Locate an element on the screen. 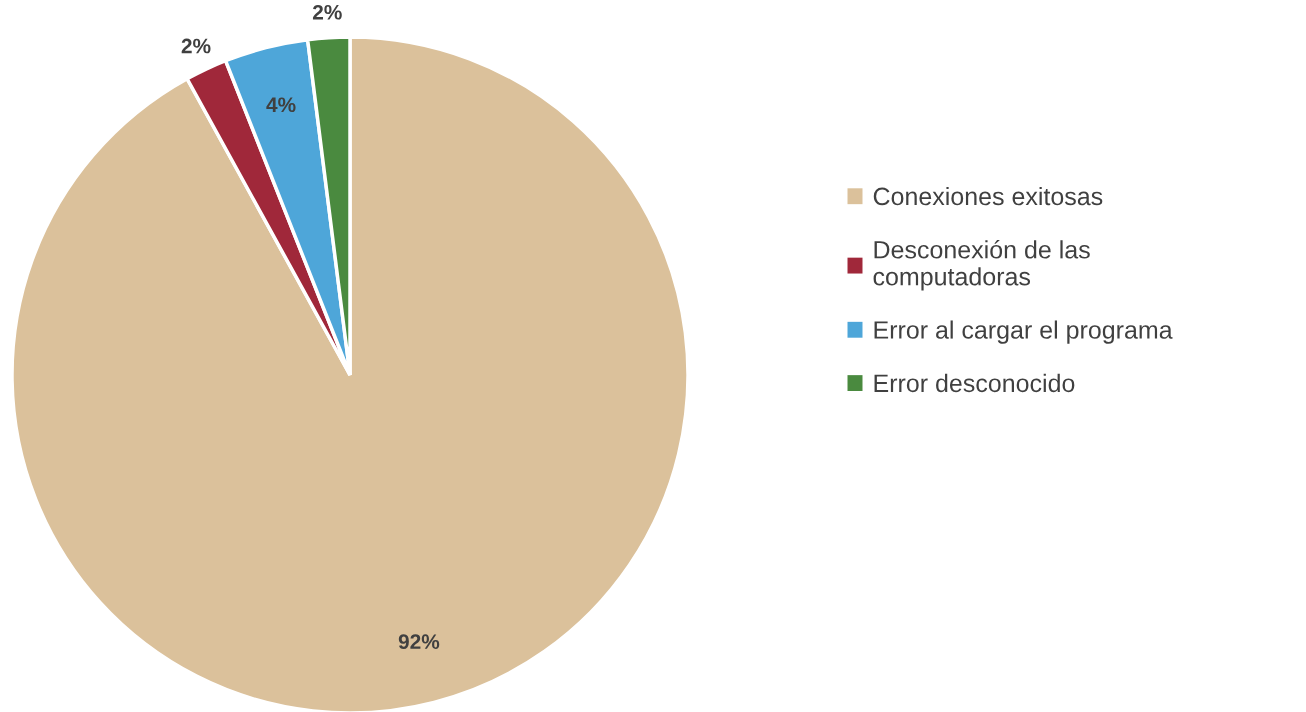 The image size is (1306, 712). legend-label: Desconexión de las computadoras is located at coordinates (981, 265).